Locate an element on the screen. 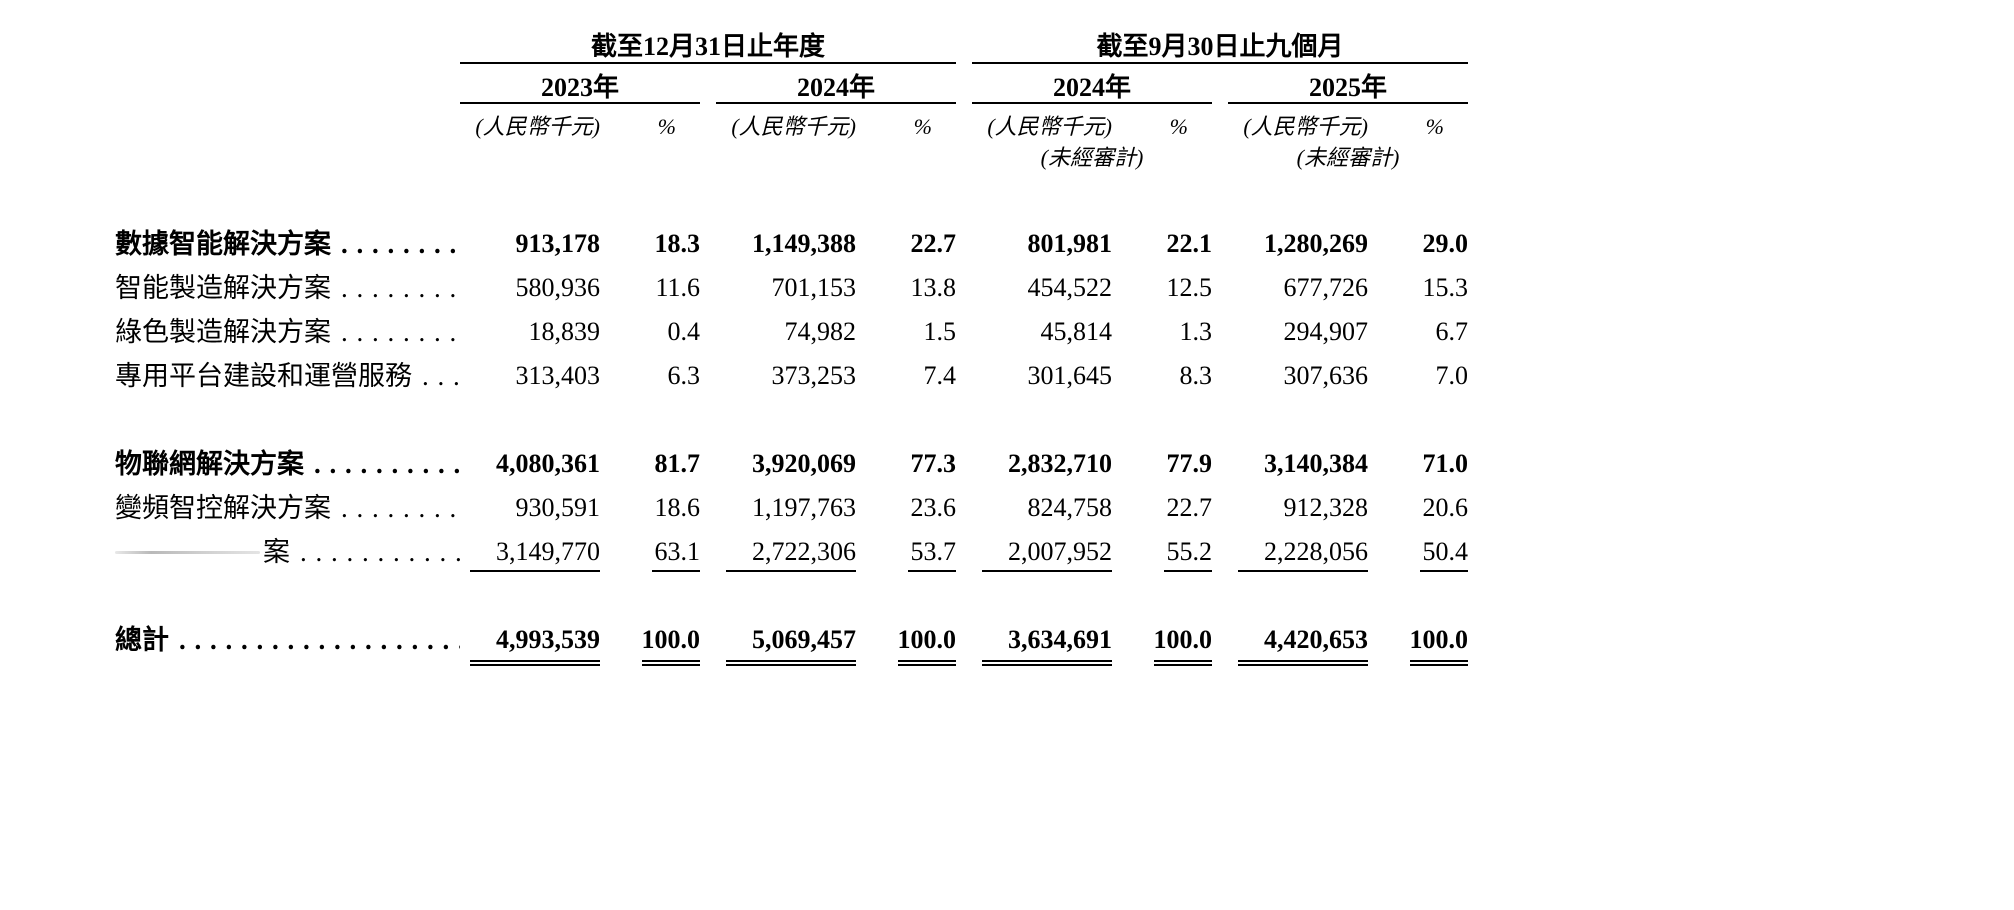  percent-cell: 100.0 is located at coordinates (906, 642).